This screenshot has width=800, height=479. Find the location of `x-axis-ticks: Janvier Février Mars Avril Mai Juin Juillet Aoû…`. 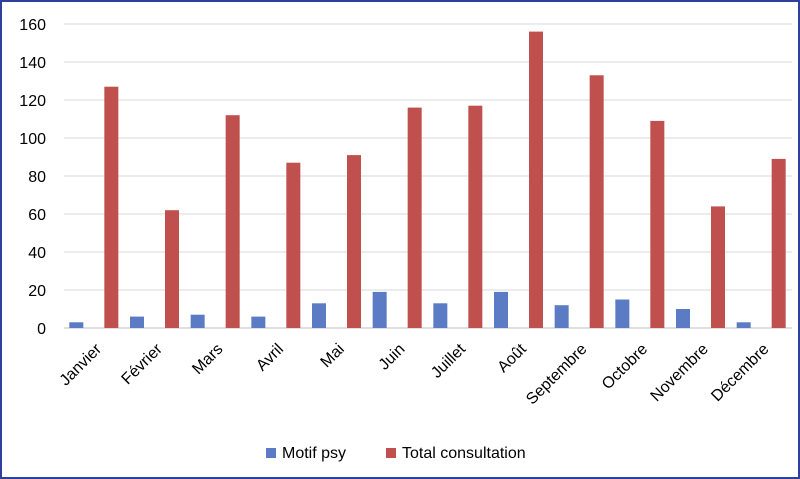

x-axis-ticks: Janvier Février Mars Avril Mai Juin Juillet Aoû… is located at coordinates (415, 374).